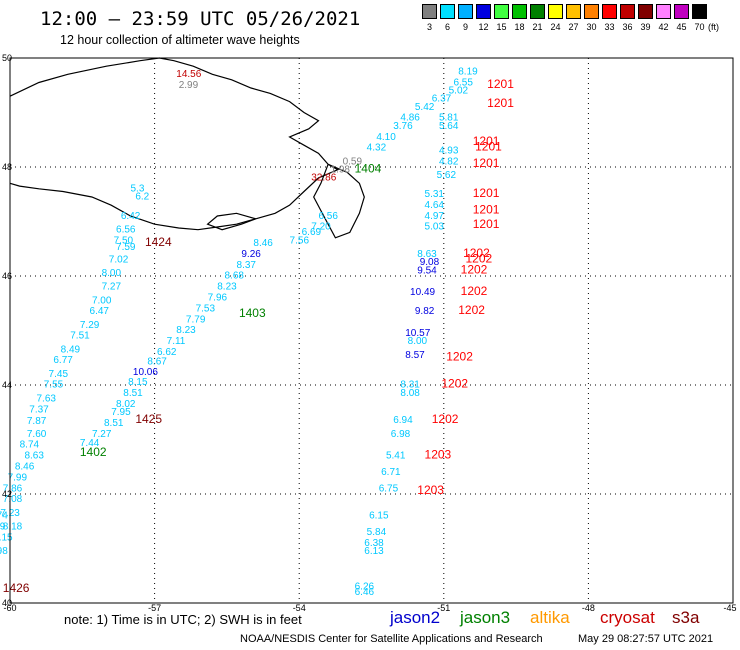  I want to click on wave-height-label: 5.42, so click(425, 107).